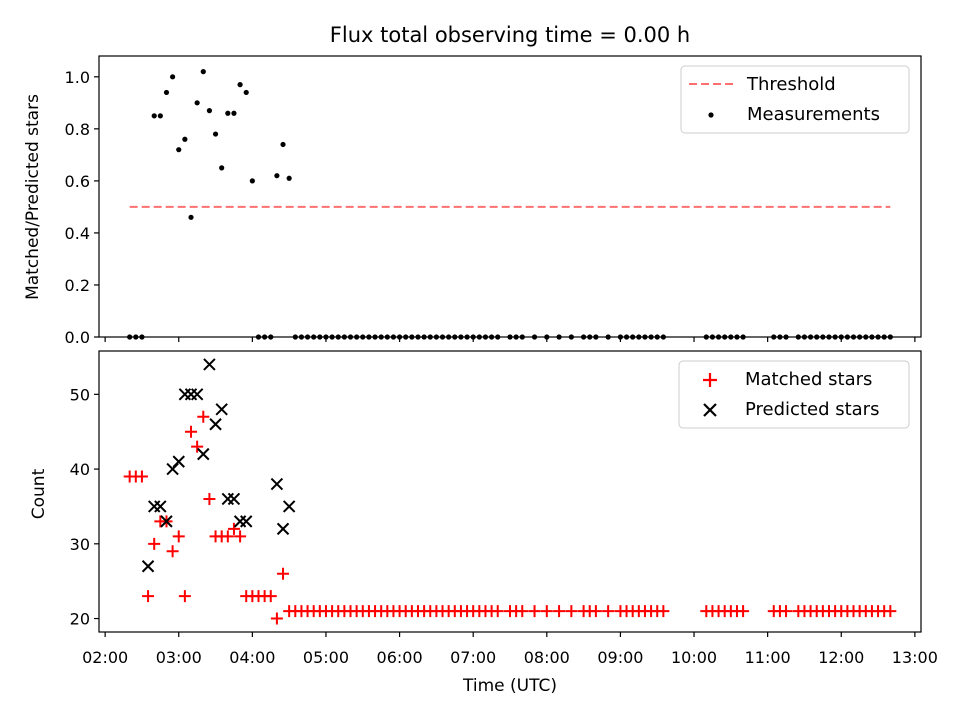 The height and width of the screenshot is (720, 960). What do you see at coordinates (510, 35) in the screenshot?
I see `chart-title: Flux total observing time = 0.00 h` at bounding box center [510, 35].